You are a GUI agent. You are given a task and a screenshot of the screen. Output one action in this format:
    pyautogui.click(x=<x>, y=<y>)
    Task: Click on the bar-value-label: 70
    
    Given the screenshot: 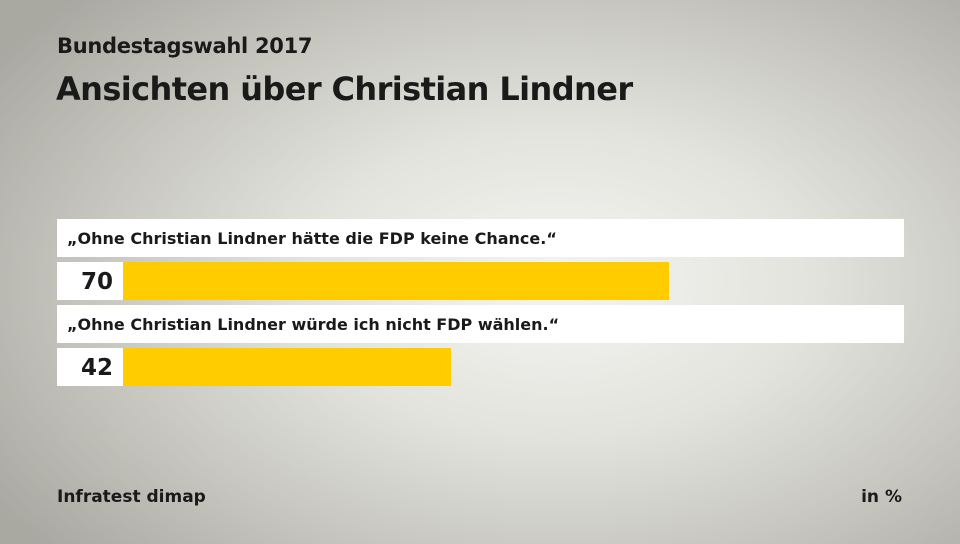 What is the action you would take?
    pyautogui.click(x=90, y=281)
    